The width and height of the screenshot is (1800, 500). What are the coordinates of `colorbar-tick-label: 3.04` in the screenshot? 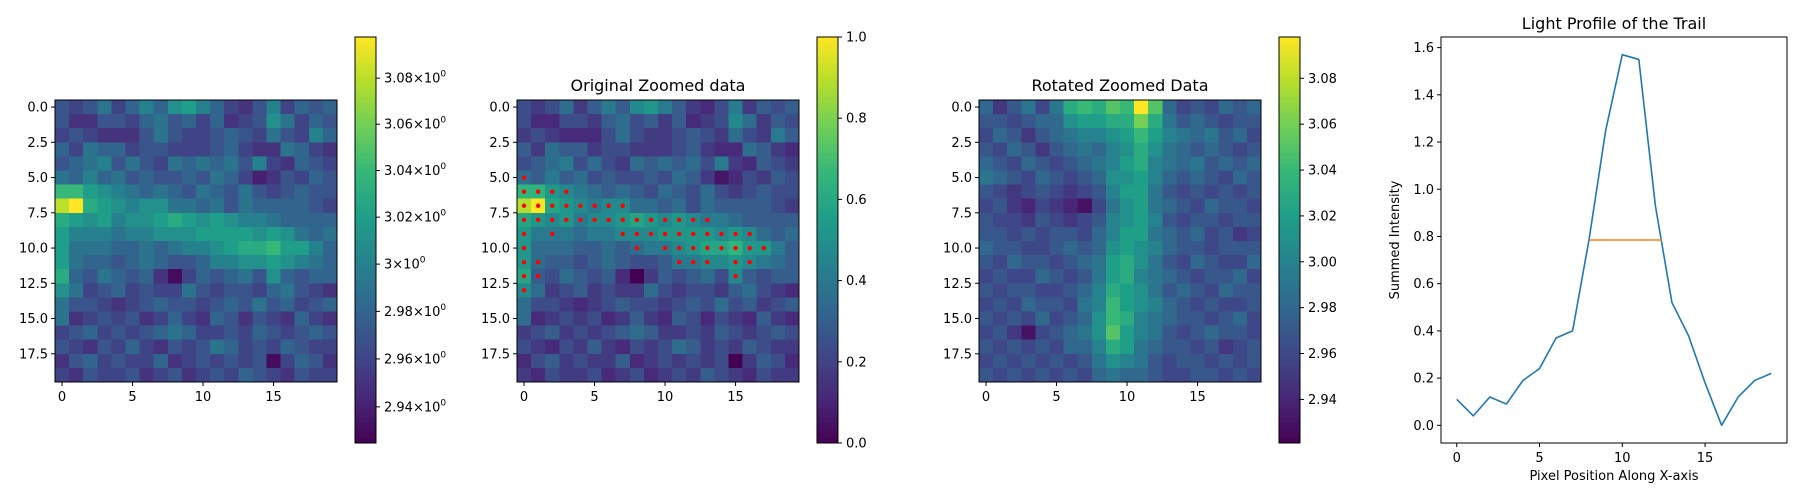 It's located at (1322, 171).